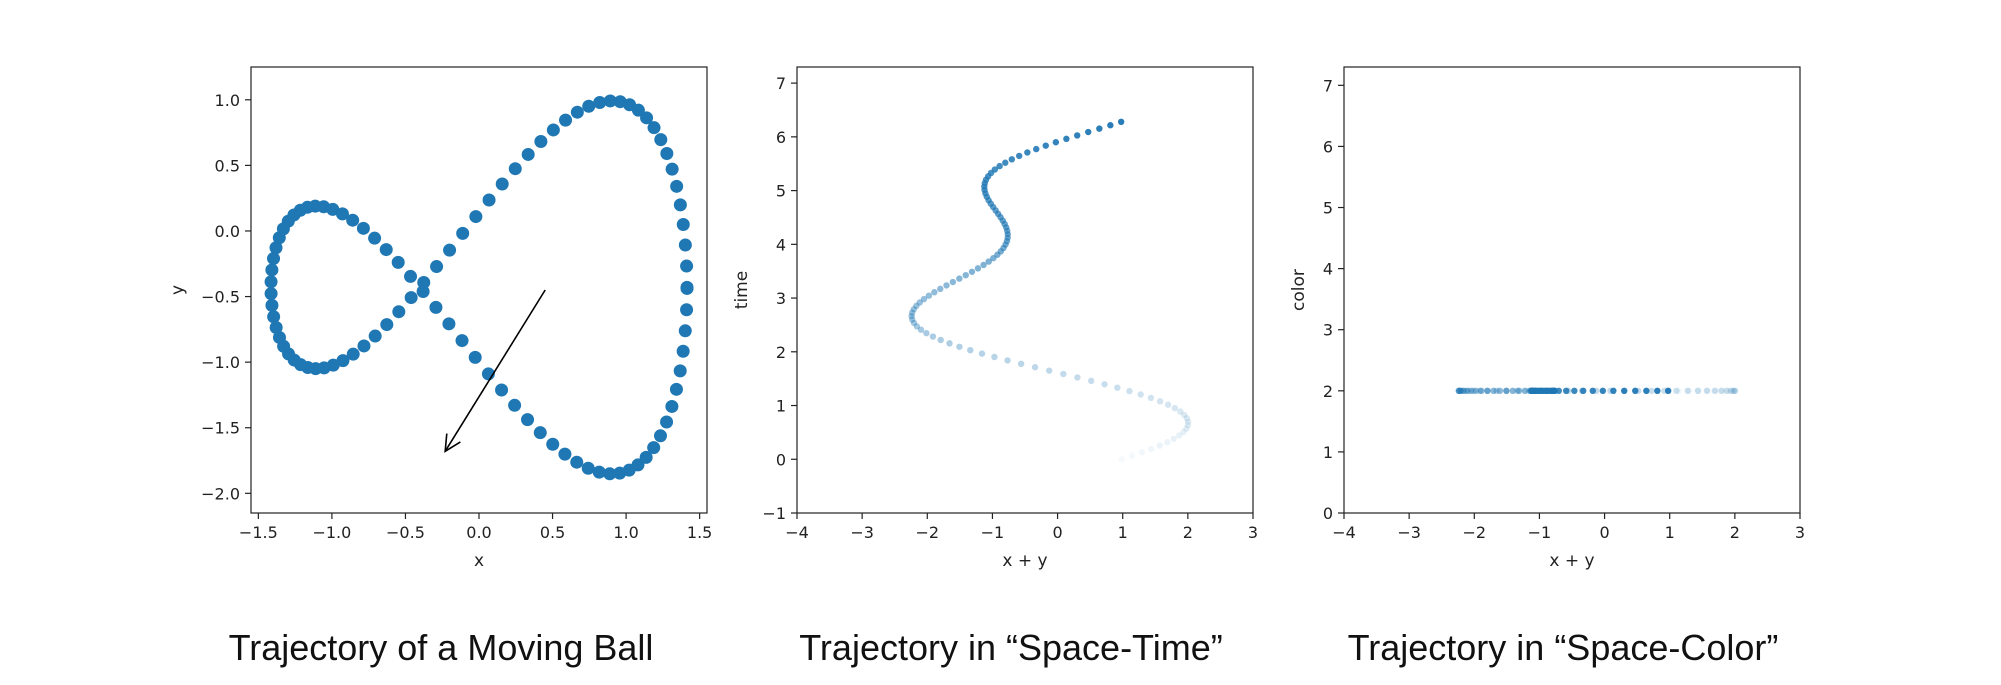 The width and height of the screenshot is (2001, 685). Describe the element at coordinates (479, 290) in the screenshot. I see `plot-frame` at that location.